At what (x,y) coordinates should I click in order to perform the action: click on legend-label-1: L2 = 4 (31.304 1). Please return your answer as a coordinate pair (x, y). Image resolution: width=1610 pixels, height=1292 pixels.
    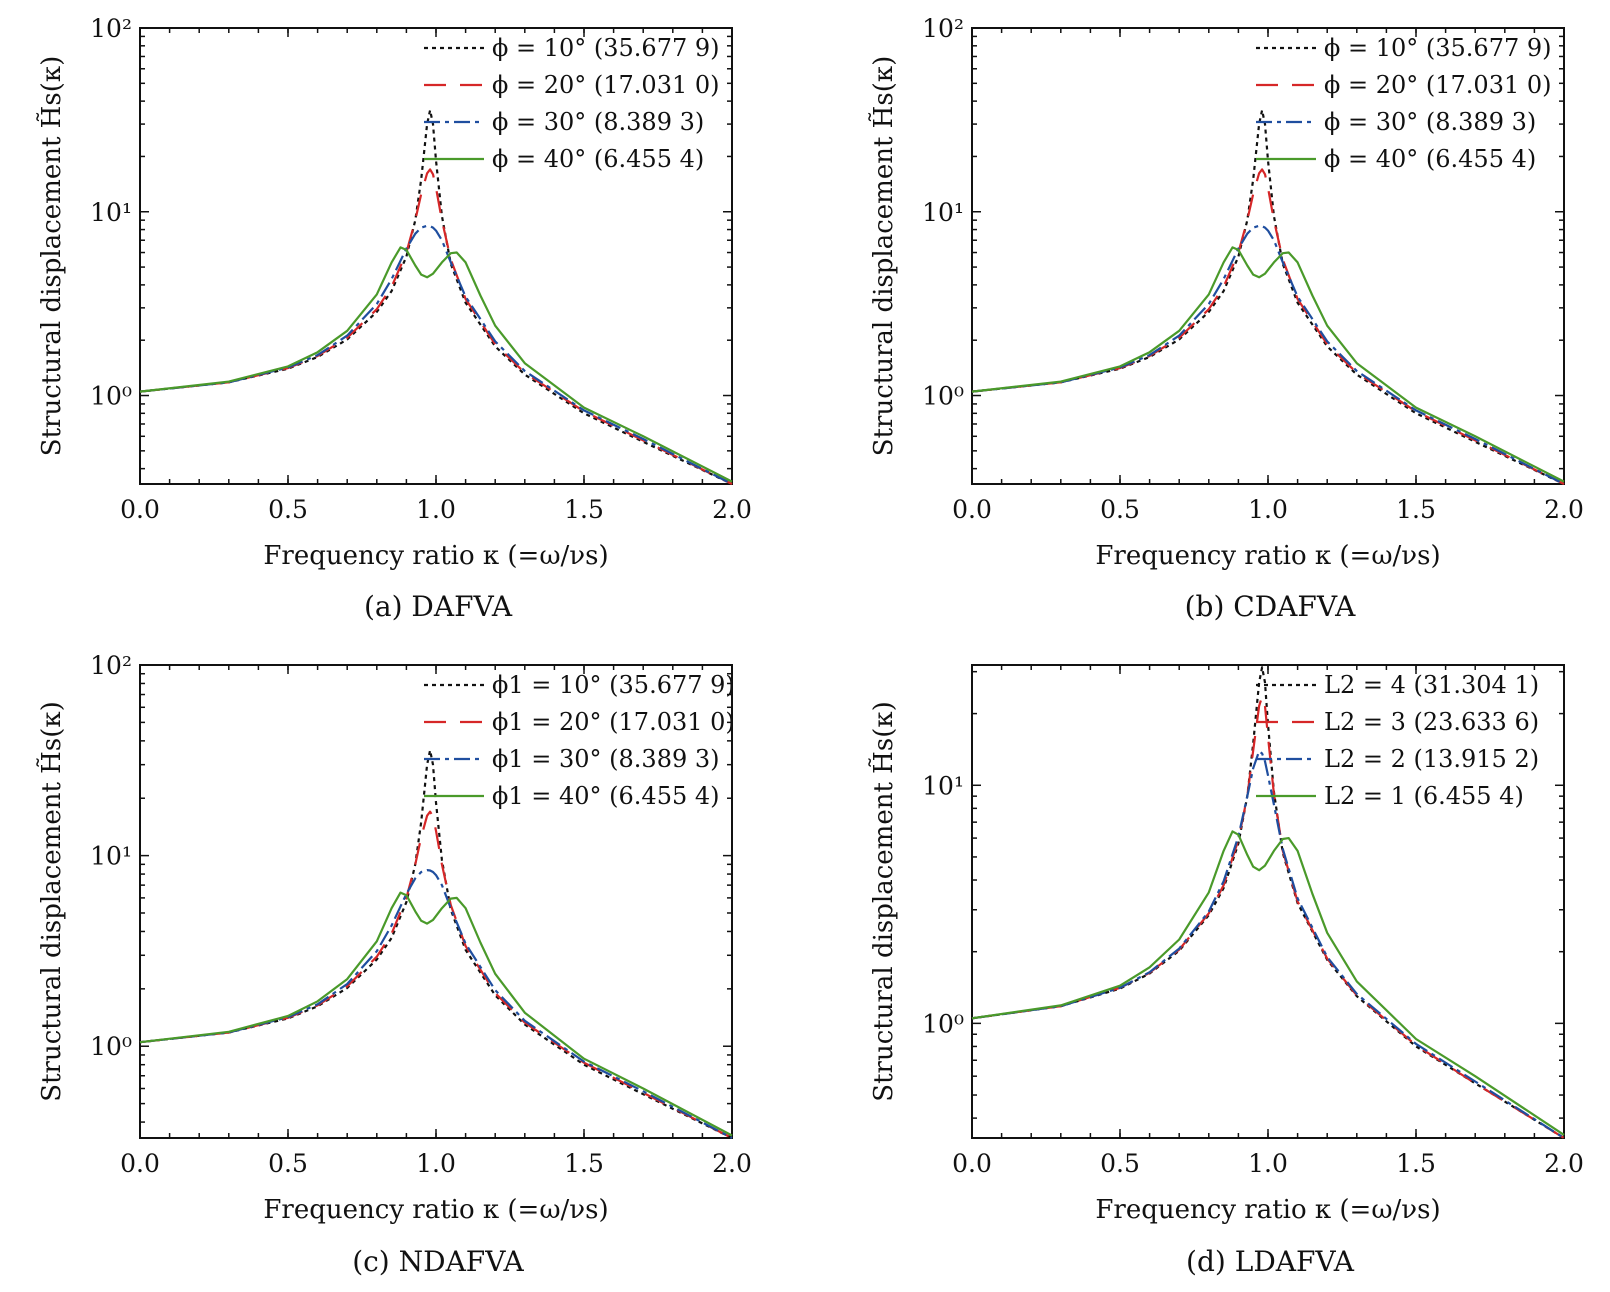
    Looking at the image, I should click on (1431, 685).